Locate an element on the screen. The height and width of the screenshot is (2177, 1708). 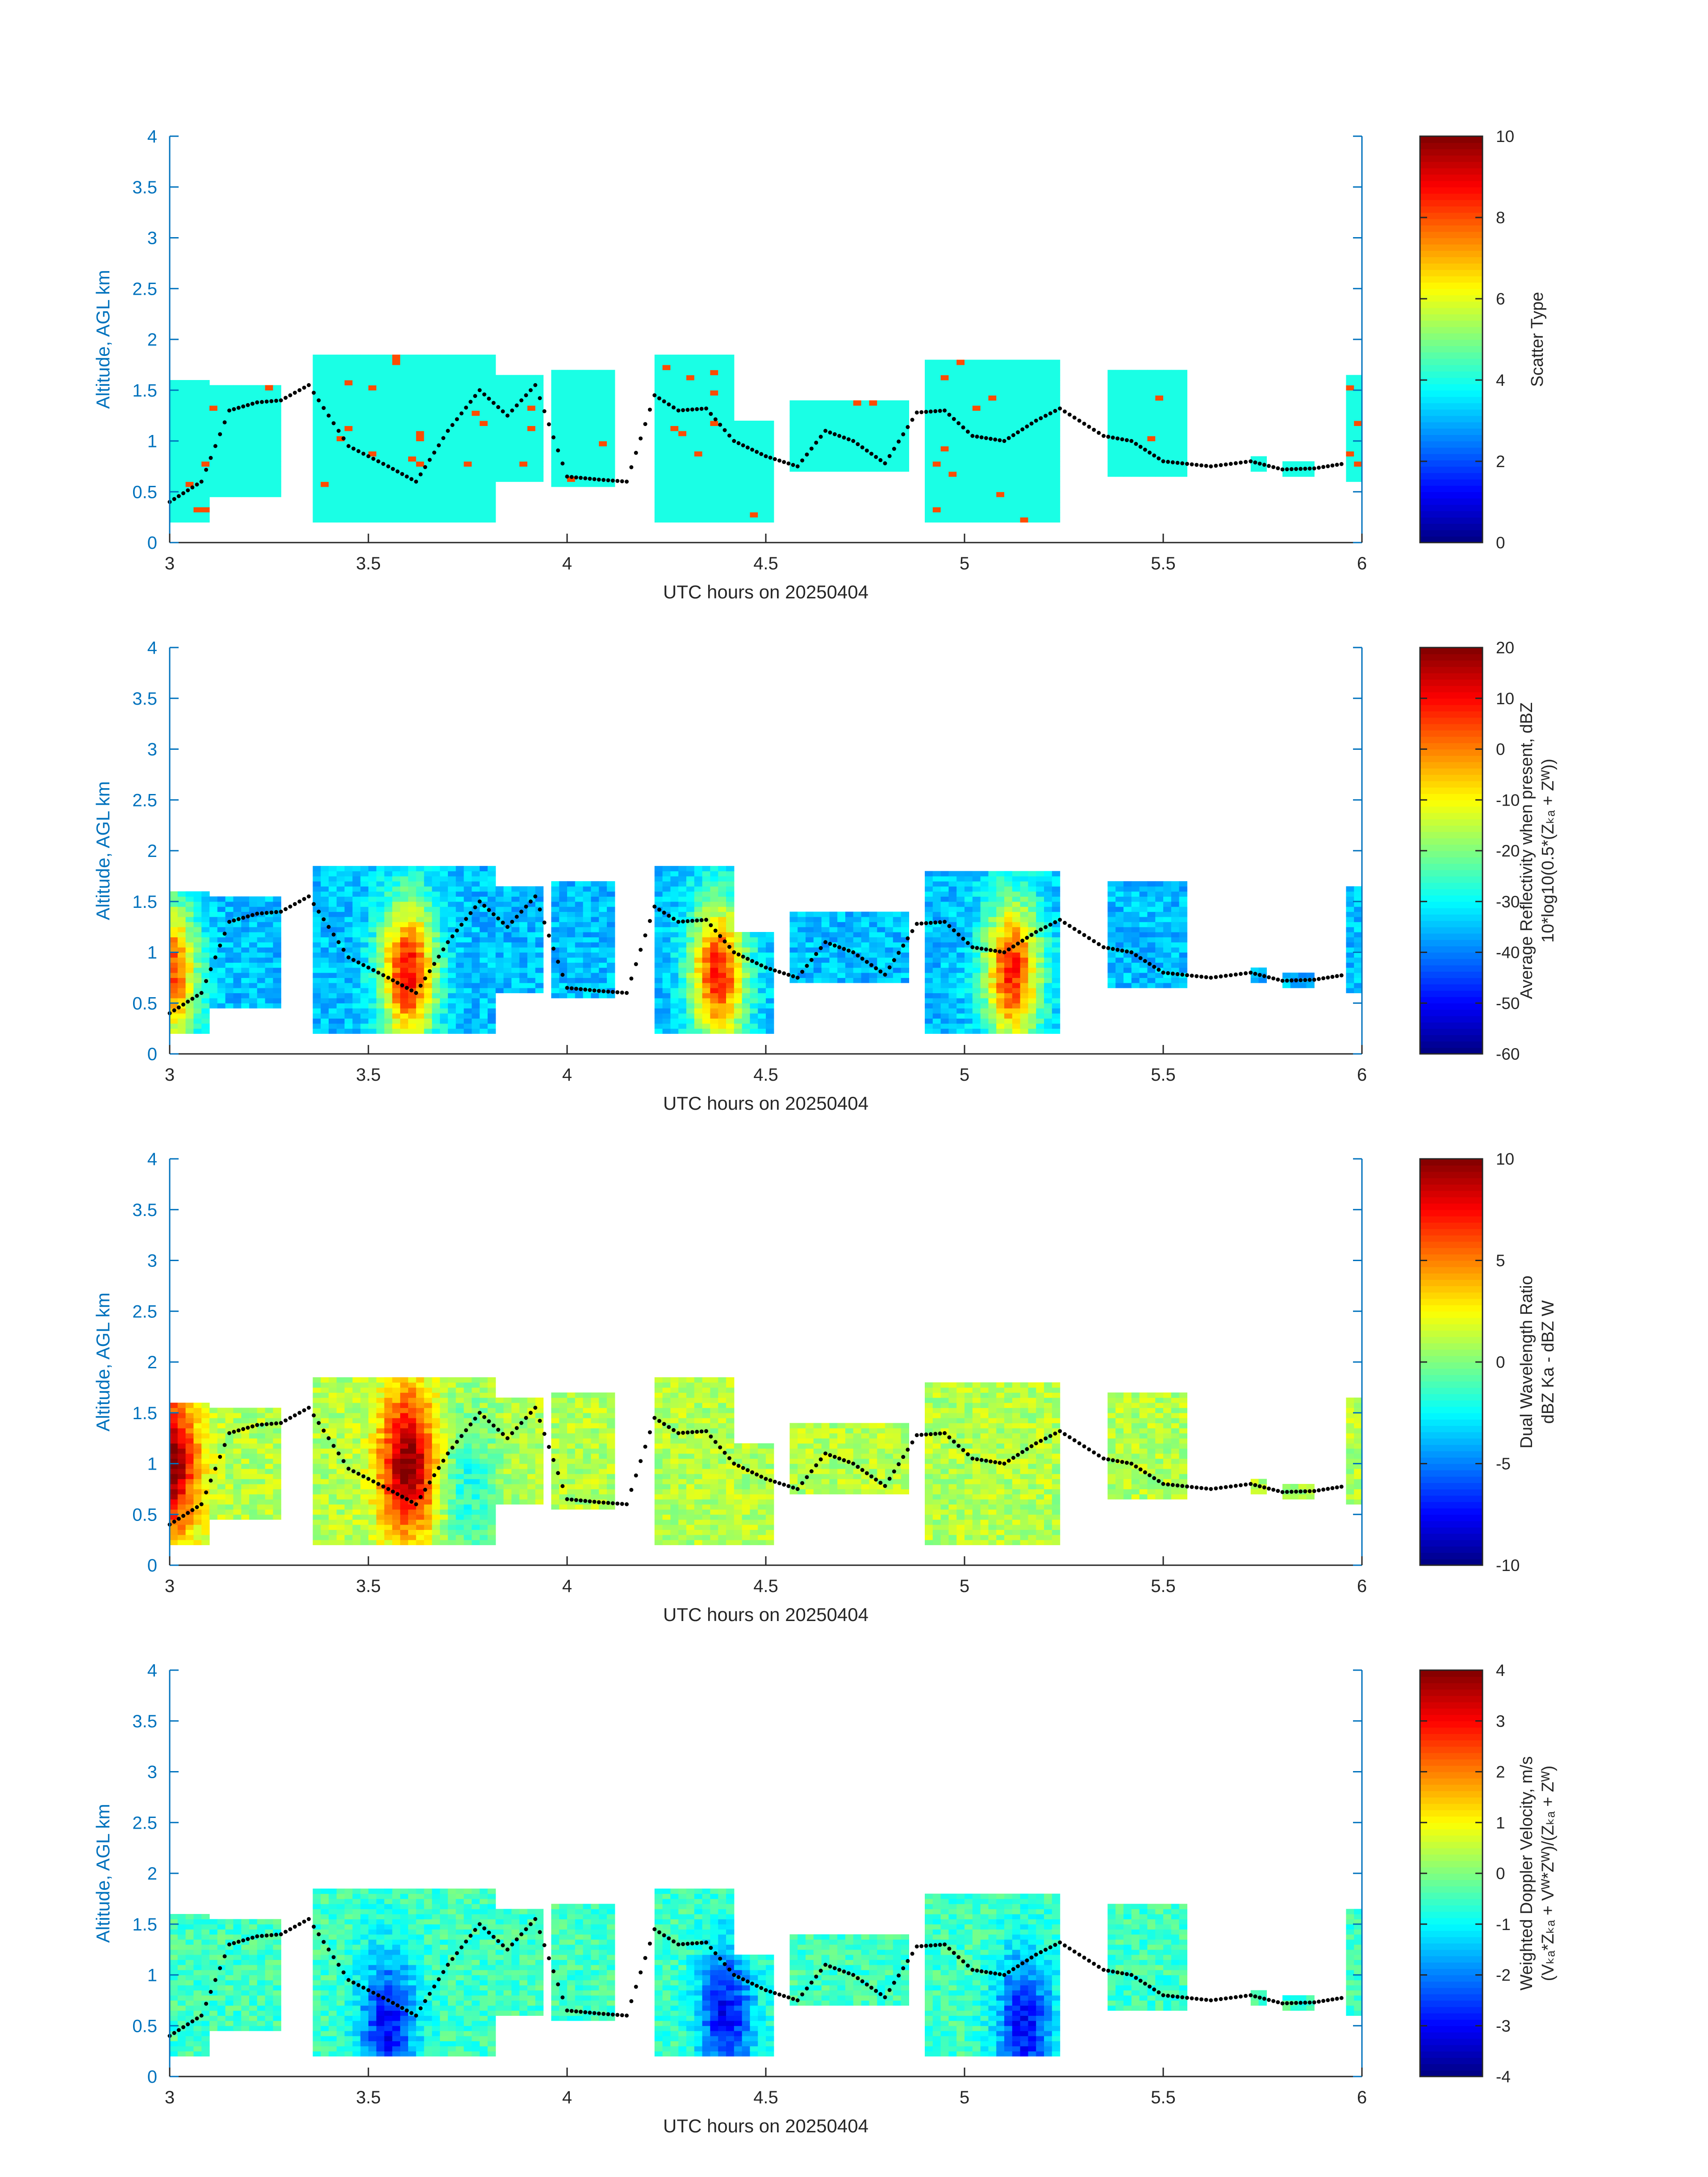
colorbar-swatch is located at coordinates (1451, 177).